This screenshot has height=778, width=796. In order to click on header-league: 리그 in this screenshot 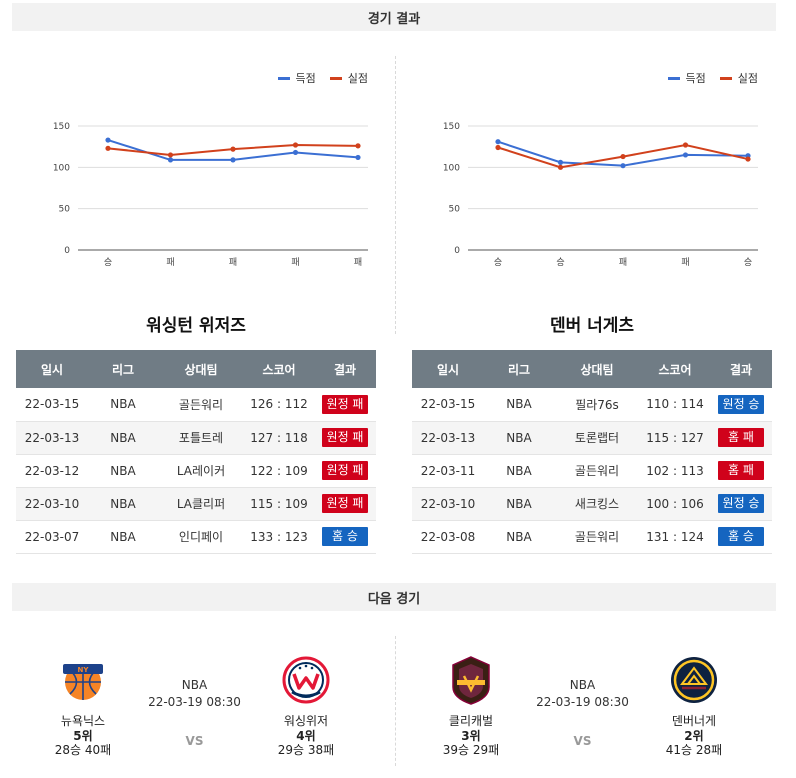, I will do `click(519, 369)`.